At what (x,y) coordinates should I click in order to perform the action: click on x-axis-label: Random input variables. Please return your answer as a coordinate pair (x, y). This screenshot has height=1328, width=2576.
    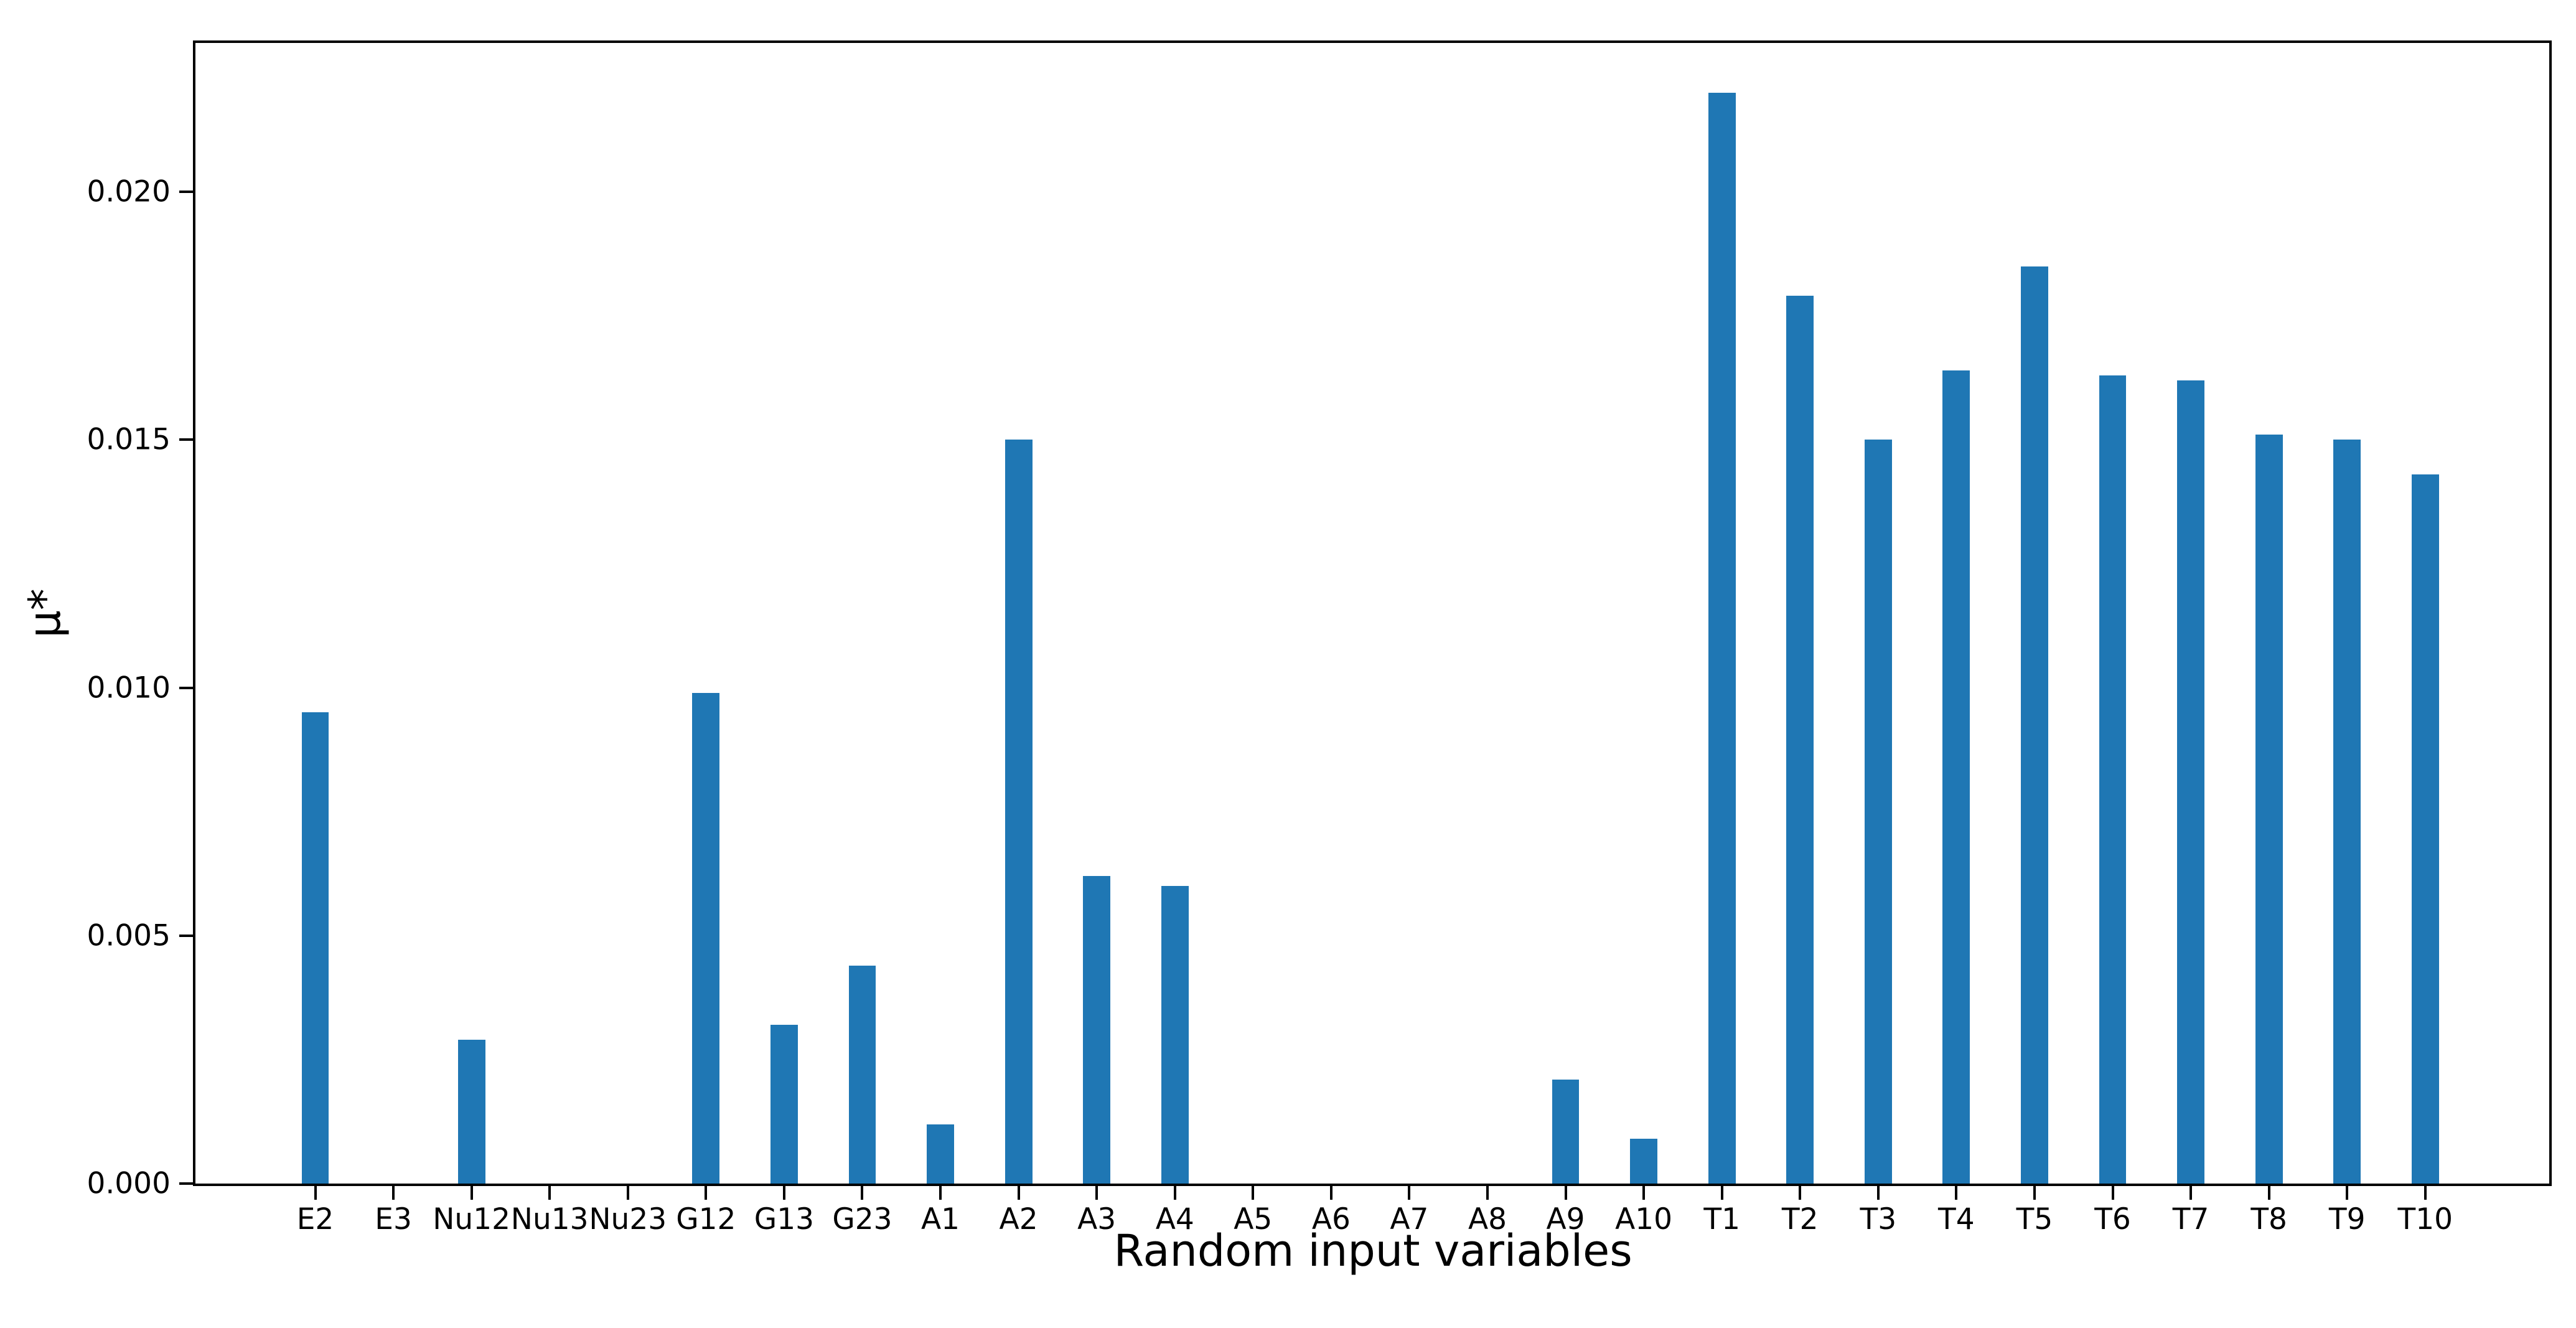
    Looking at the image, I should click on (1372, 1251).